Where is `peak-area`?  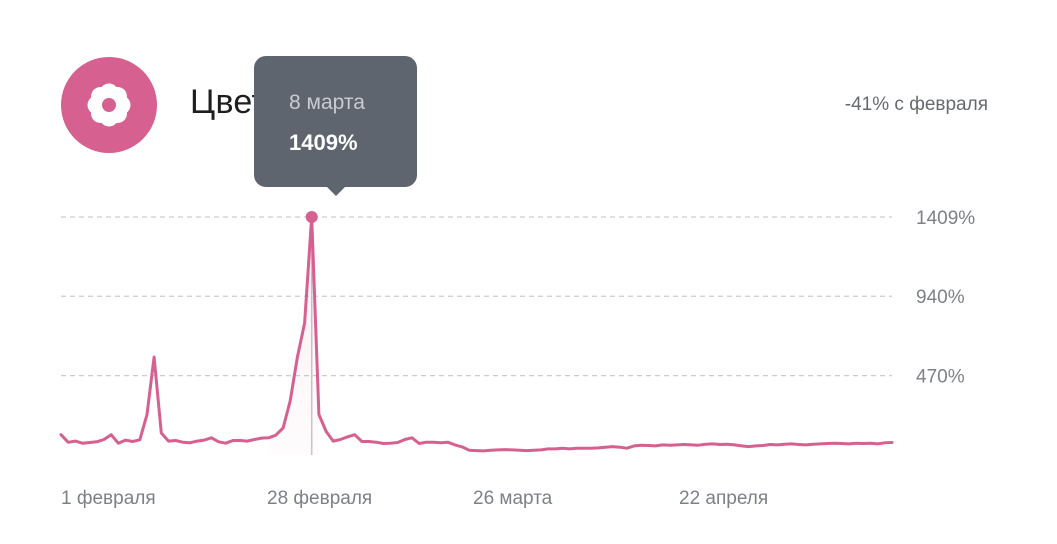
peak-area is located at coordinates (293, 336).